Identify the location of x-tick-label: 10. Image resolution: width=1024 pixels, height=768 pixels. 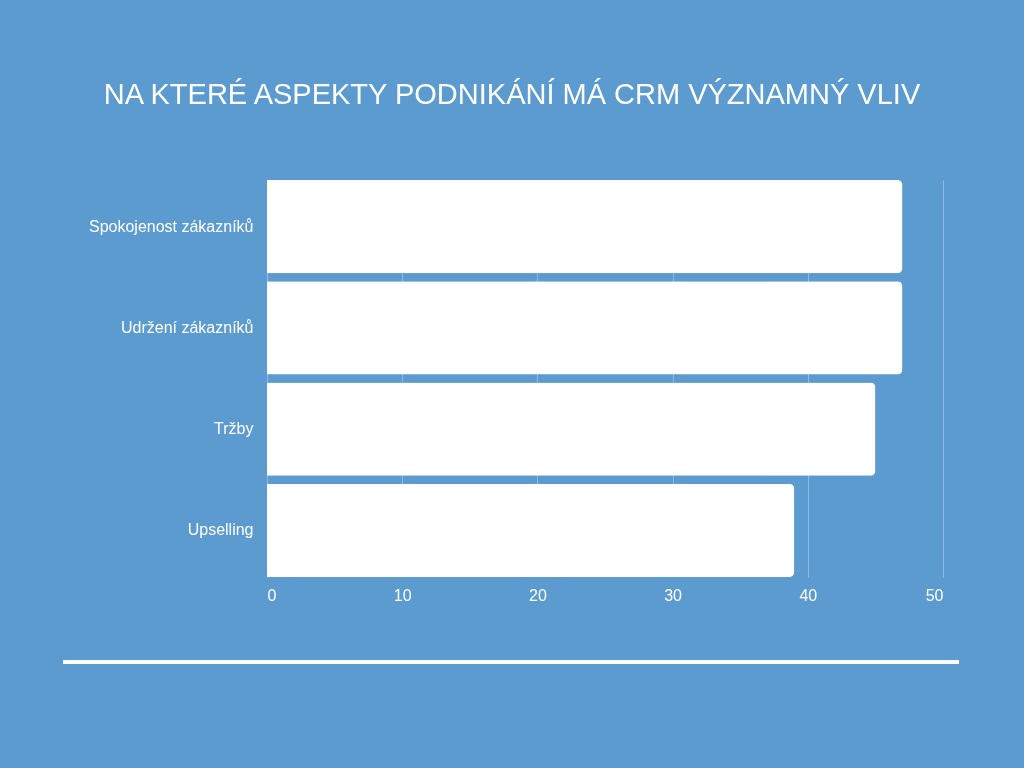
(402, 595).